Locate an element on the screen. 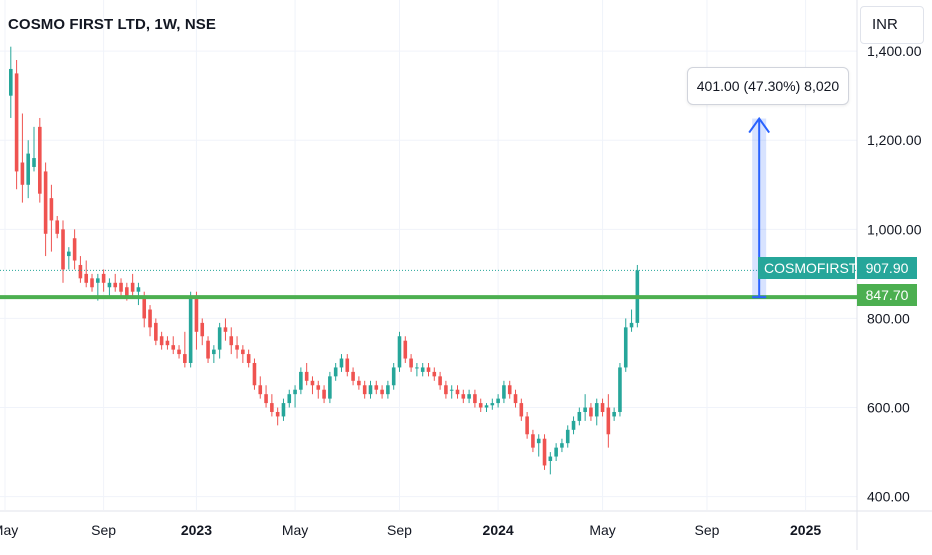 The width and height of the screenshot is (932, 555). y-tick-label: 600.00 is located at coordinates (888, 408).